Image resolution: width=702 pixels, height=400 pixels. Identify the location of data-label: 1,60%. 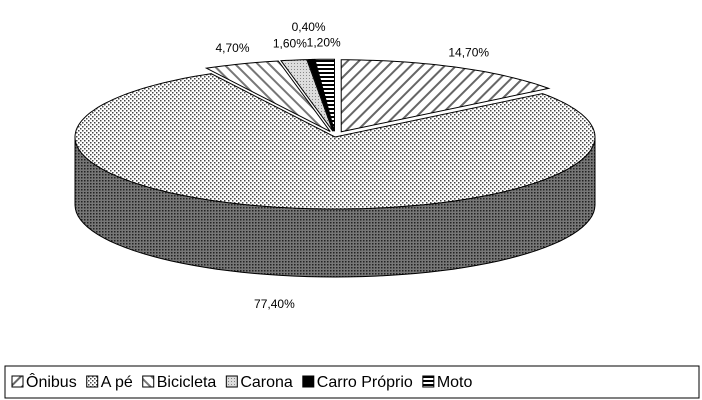
(290, 44).